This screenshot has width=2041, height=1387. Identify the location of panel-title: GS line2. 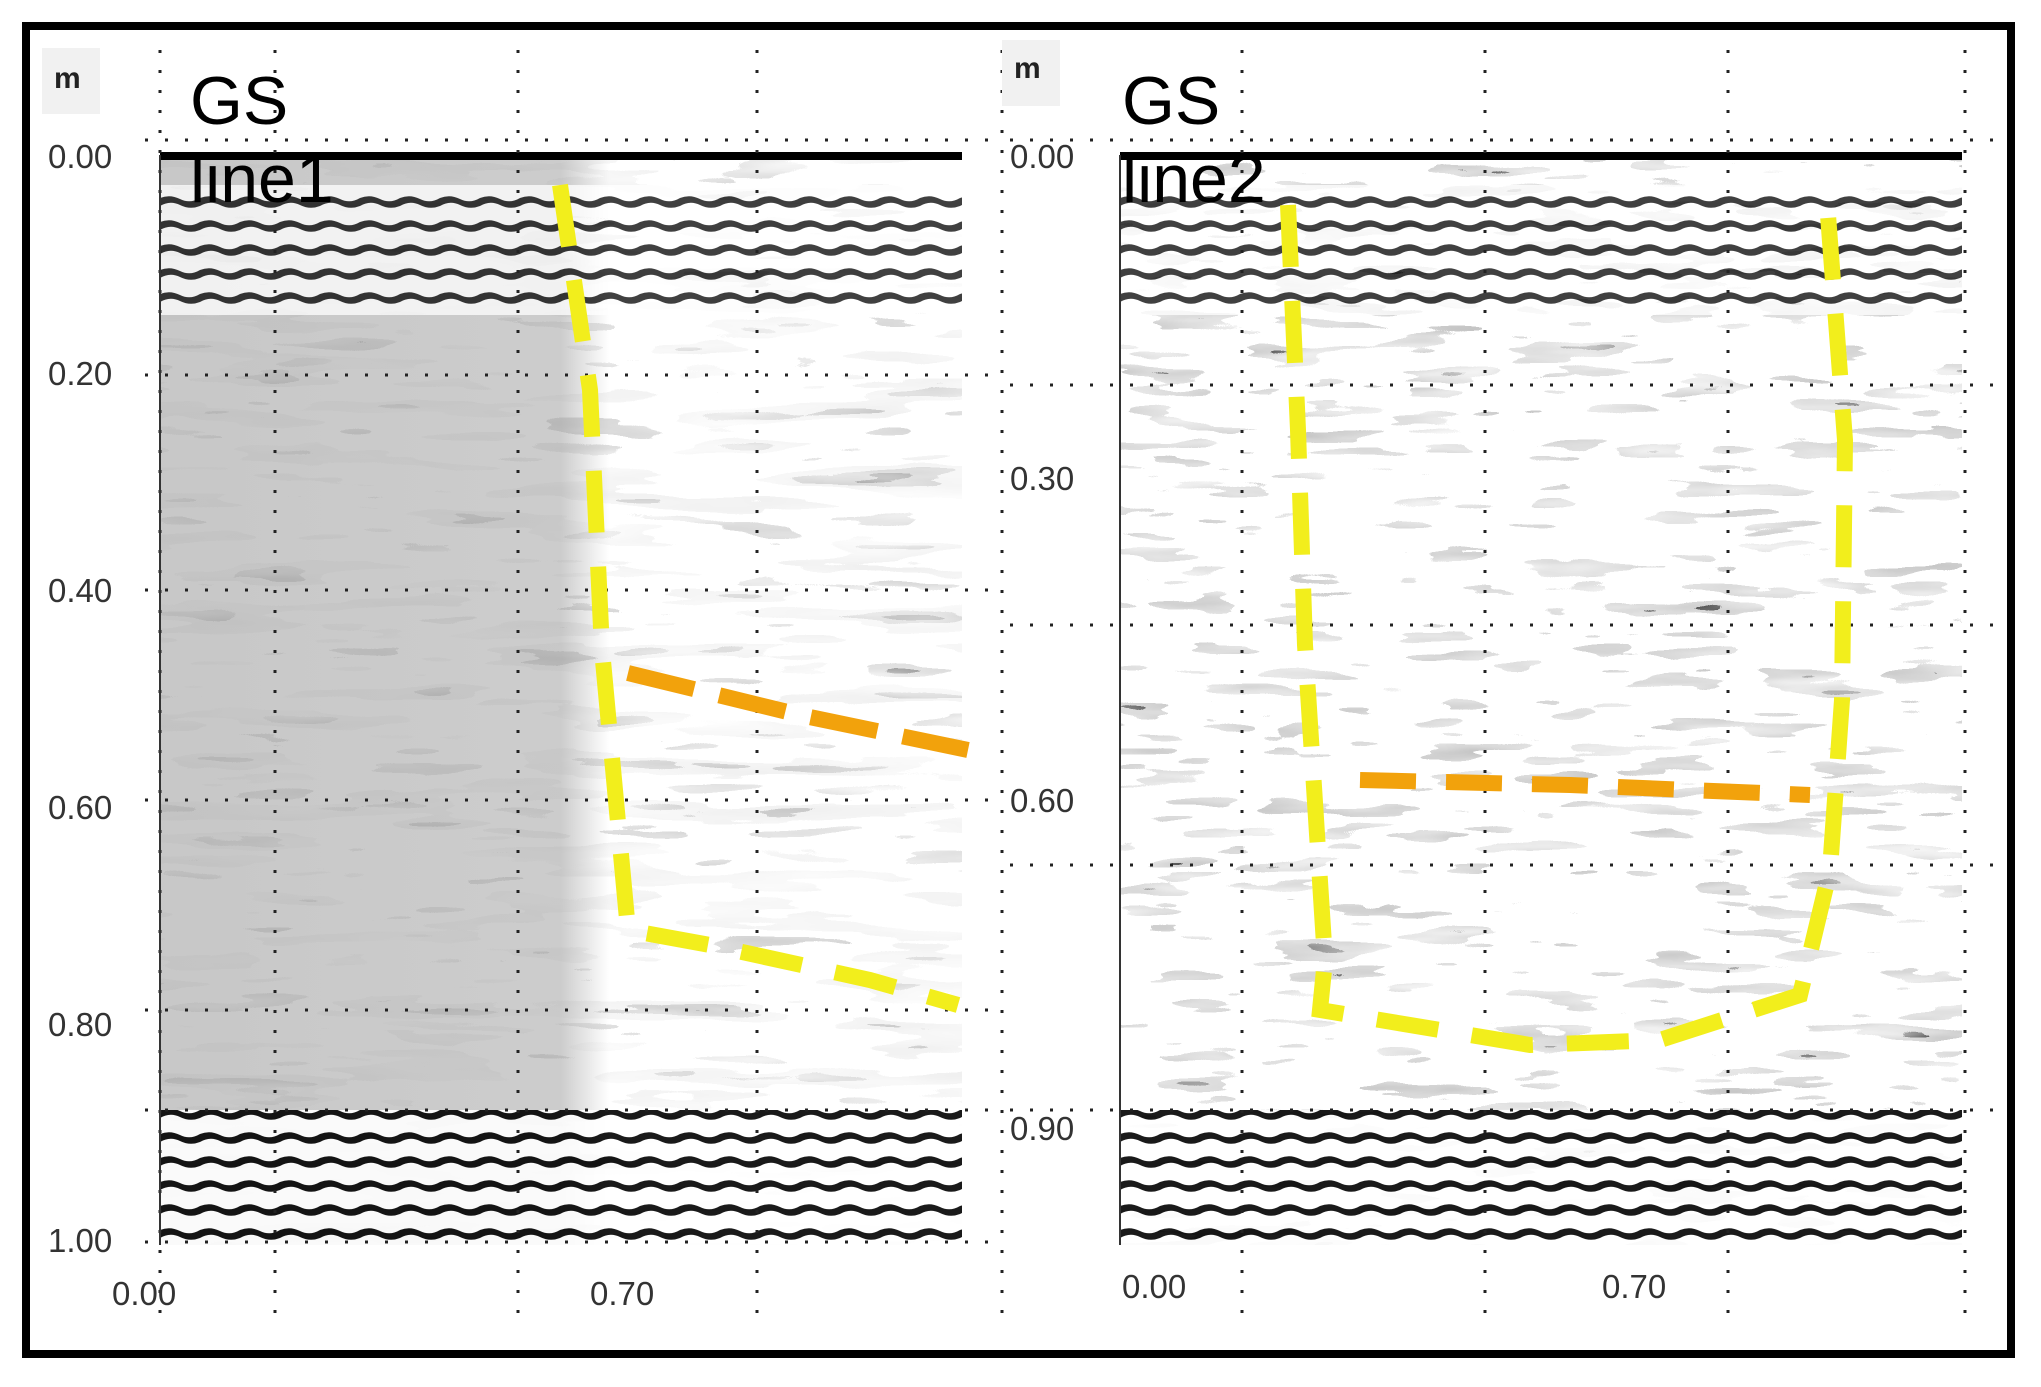
(1194, 140).